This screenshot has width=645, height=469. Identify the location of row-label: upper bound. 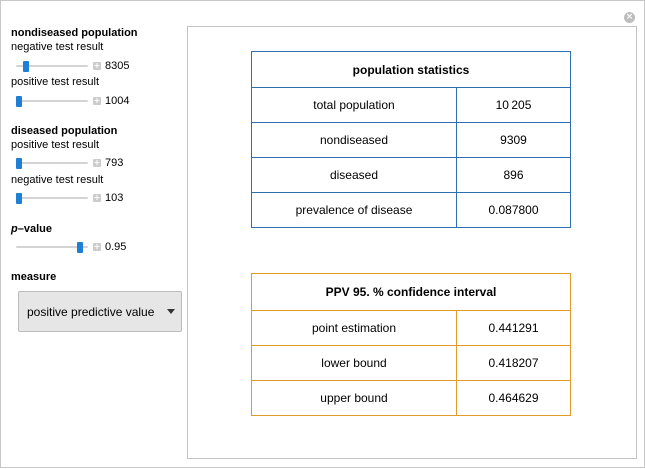
(354, 398).